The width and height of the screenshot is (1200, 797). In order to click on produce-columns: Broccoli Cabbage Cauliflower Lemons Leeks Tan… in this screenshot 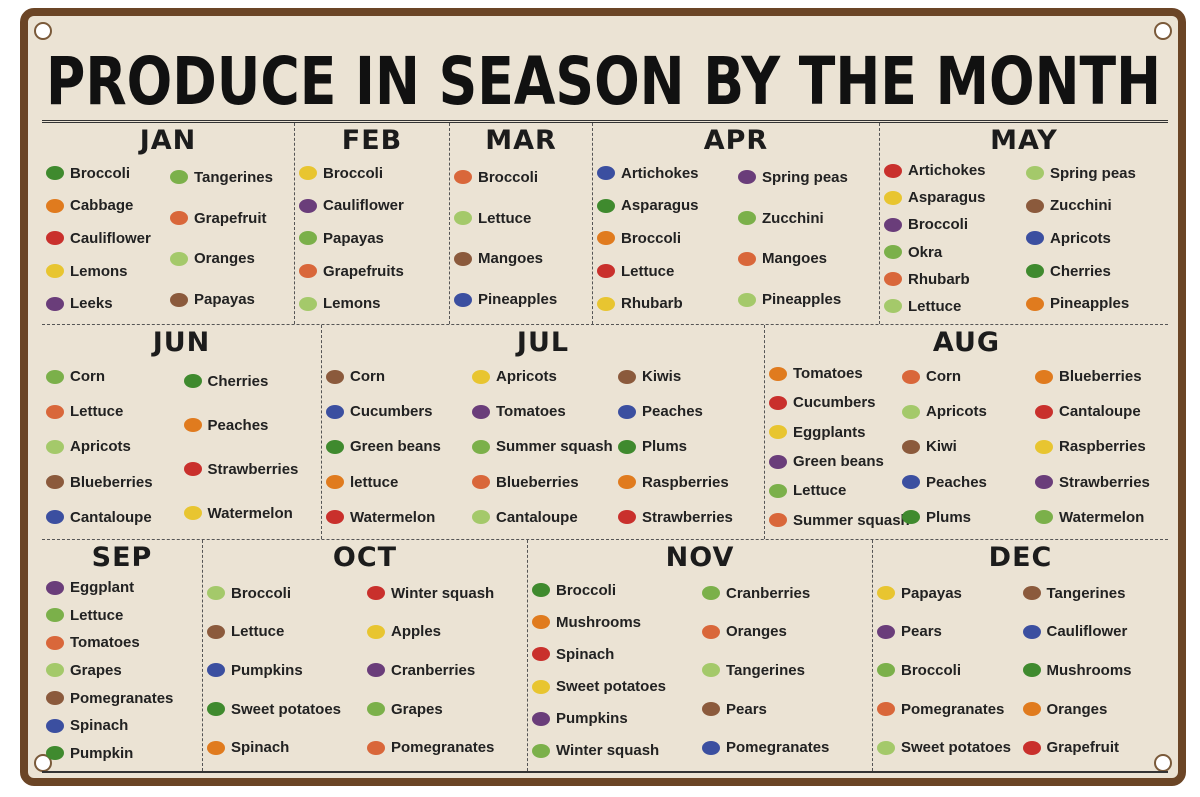, I will do `click(168, 238)`.